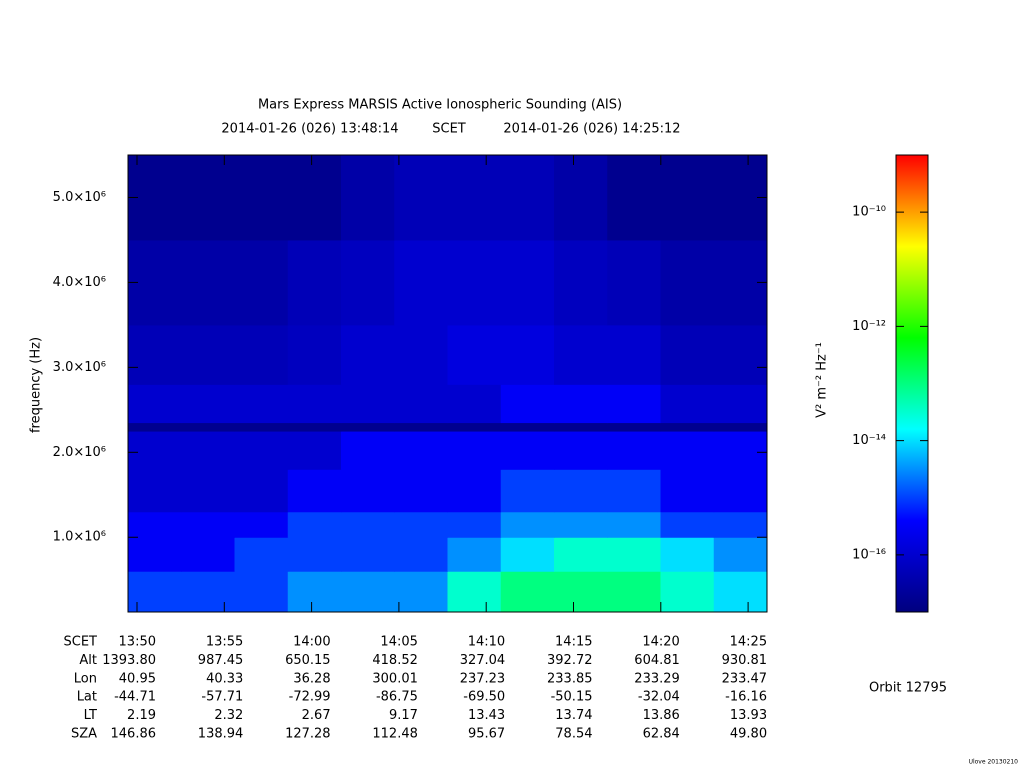 Image resolution: width=1024 pixels, height=768 pixels. What do you see at coordinates (403, 715) in the screenshot?
I see `ephemeris-value: 9.17` at bounding box center [403, 715].